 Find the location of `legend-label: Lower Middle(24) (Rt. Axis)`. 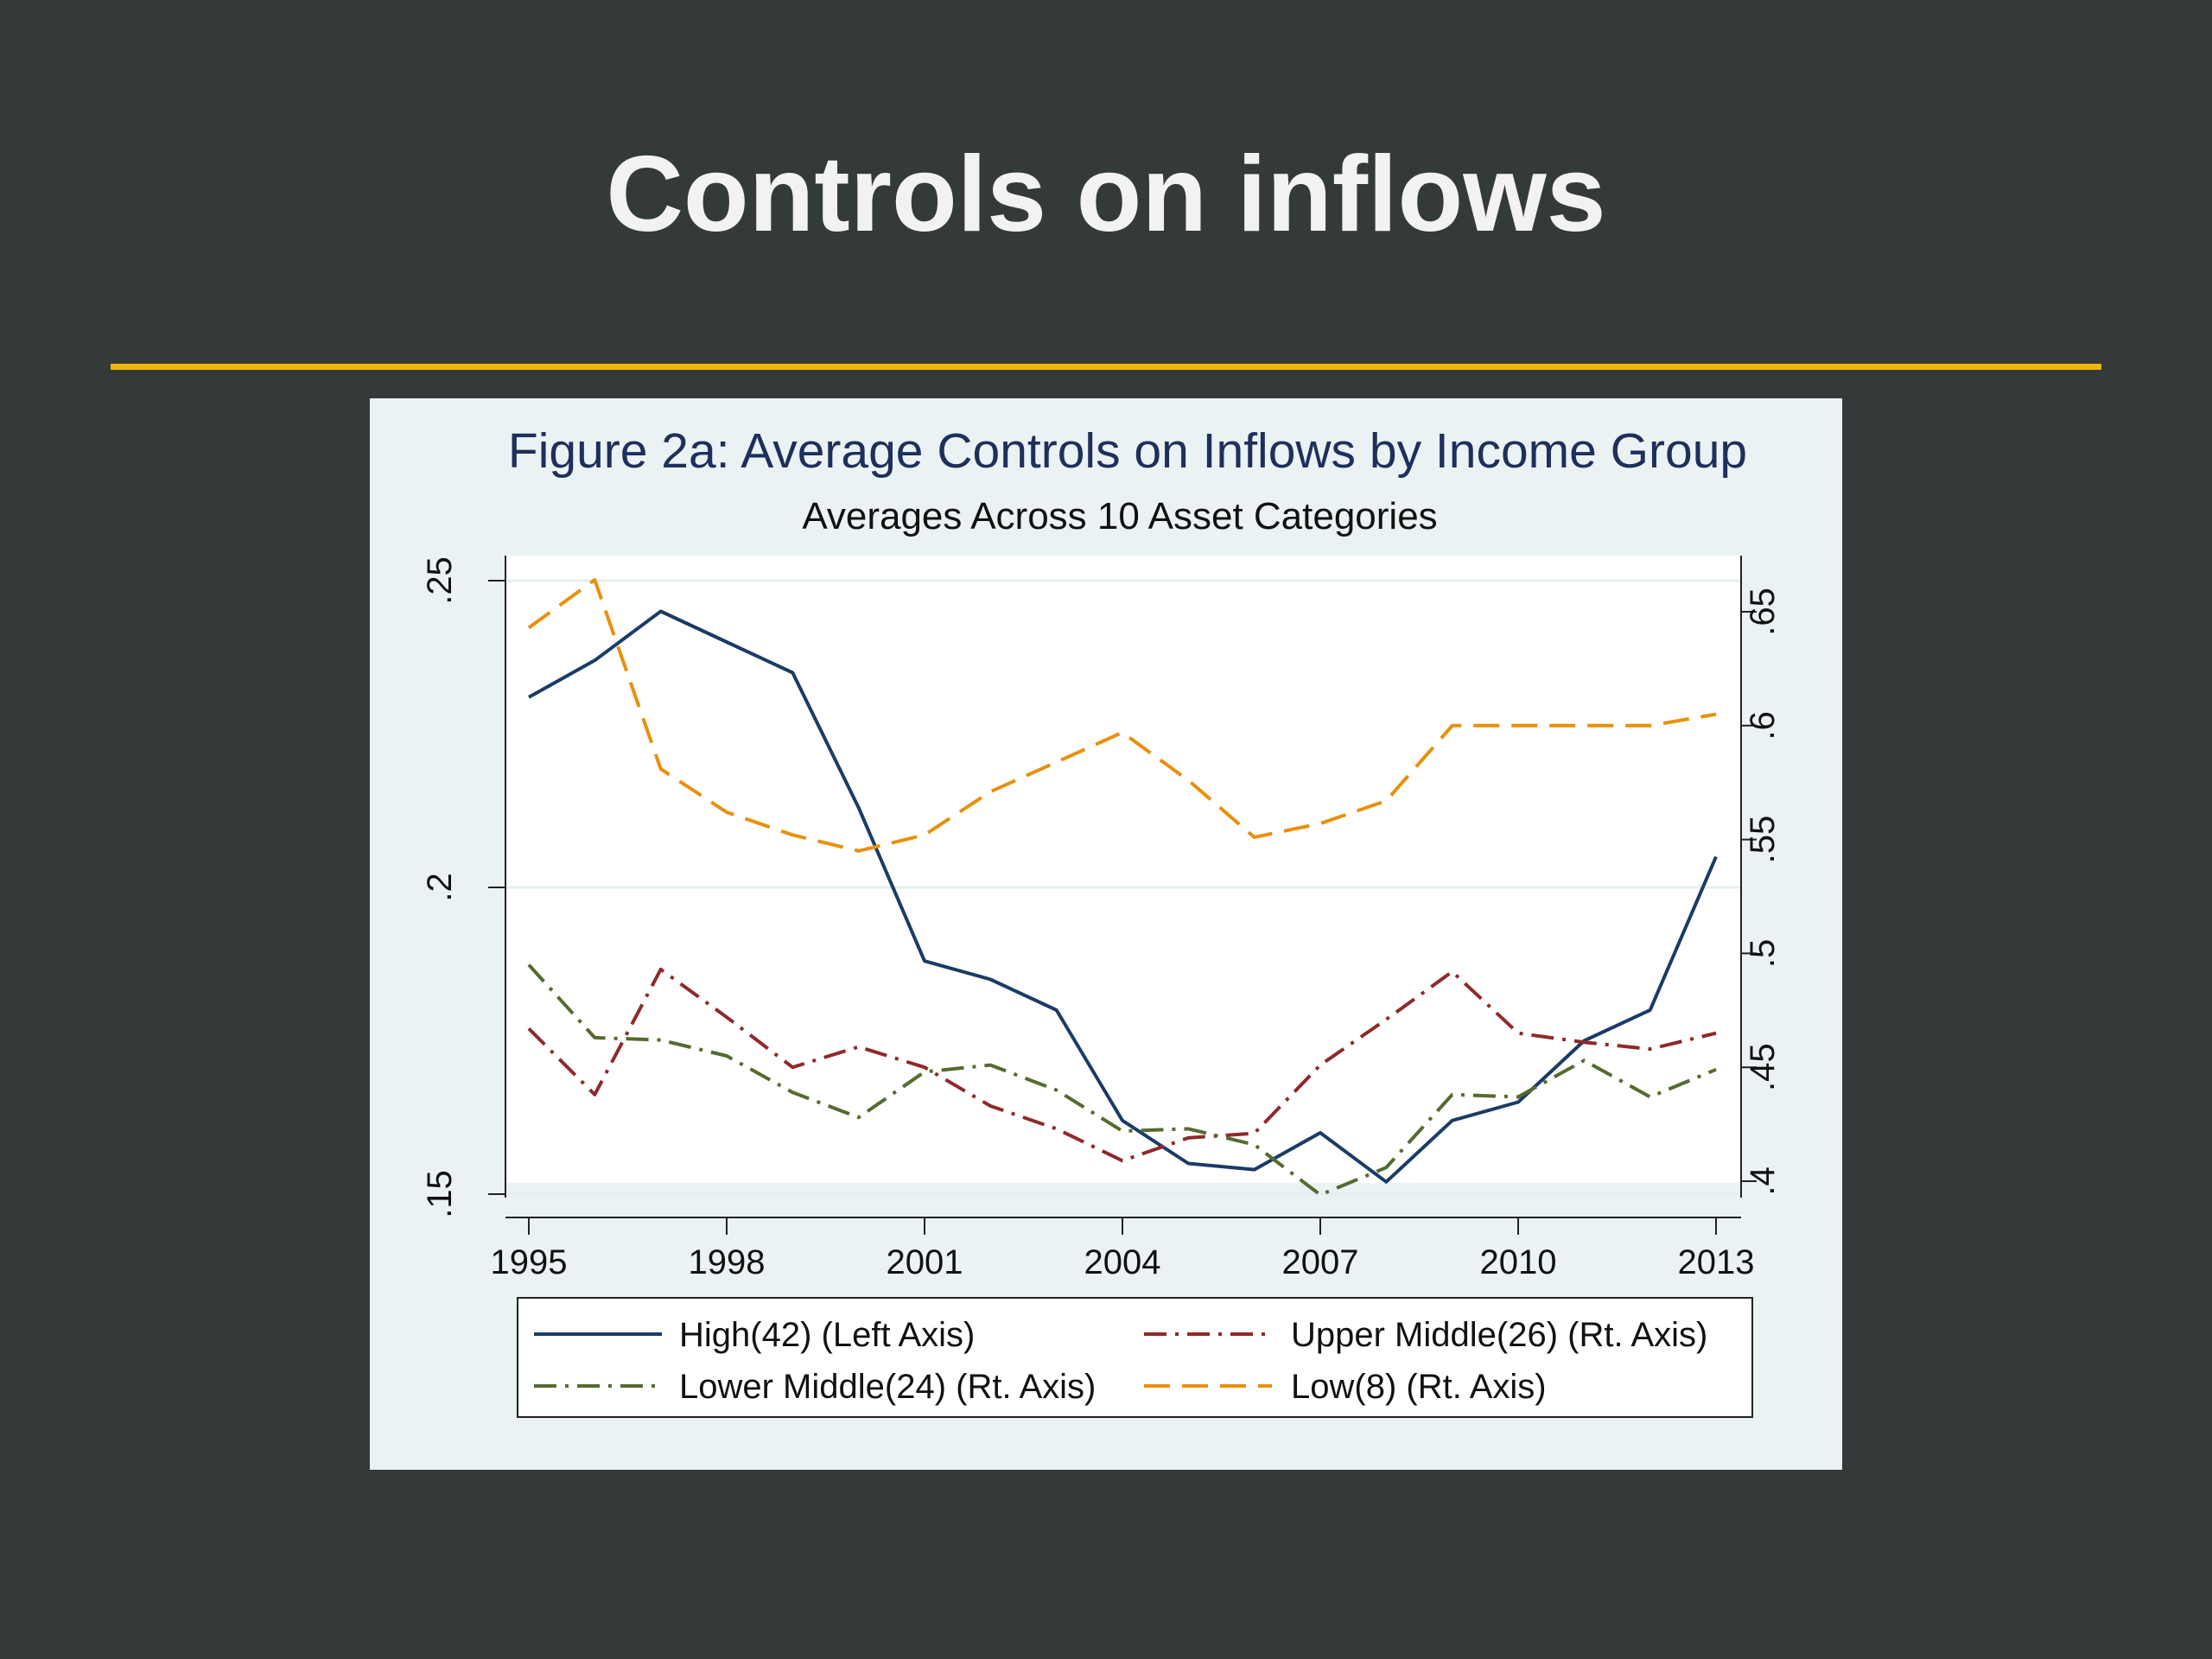

legend-label: Lower Middle(24) (Rt. Axis) is located at coordinates (887, 1387).